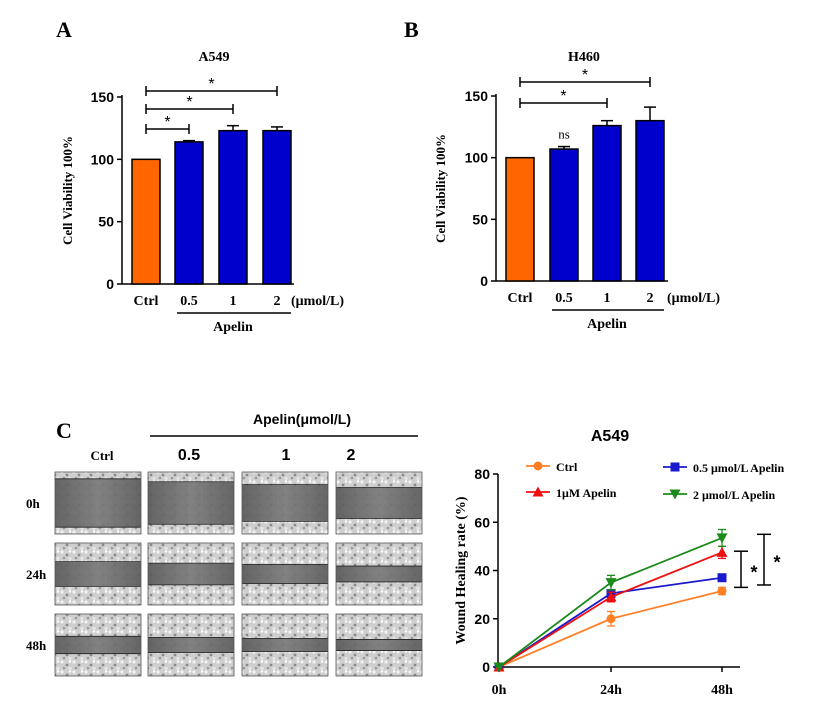 This screenshot has width=815, height=728. I want to click on h460-bar-sig-star-0: *, so click(563, 96).